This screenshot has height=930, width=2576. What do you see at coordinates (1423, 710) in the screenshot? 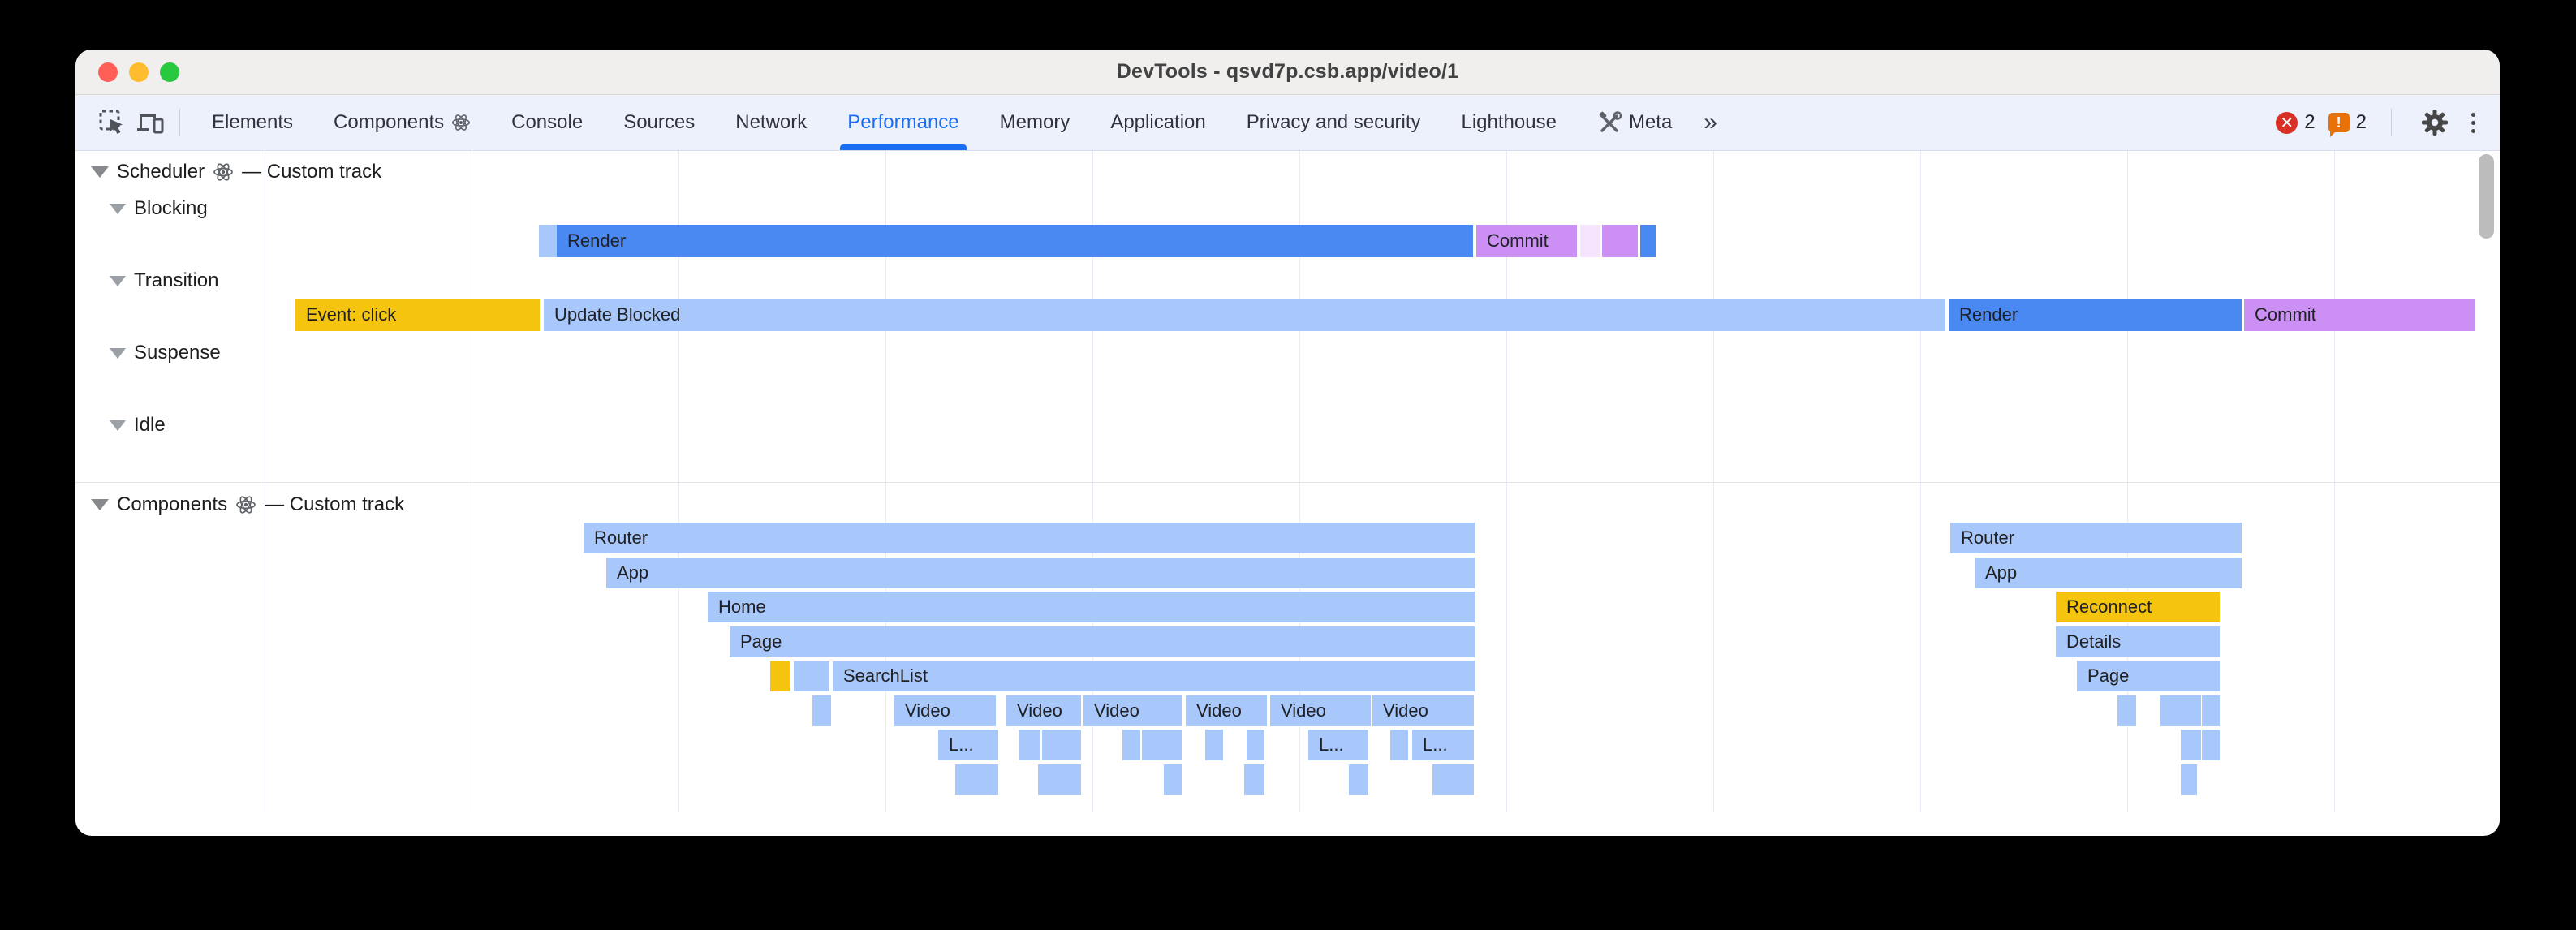
I see `video-6: Video` at bounding box center [1423, 710].